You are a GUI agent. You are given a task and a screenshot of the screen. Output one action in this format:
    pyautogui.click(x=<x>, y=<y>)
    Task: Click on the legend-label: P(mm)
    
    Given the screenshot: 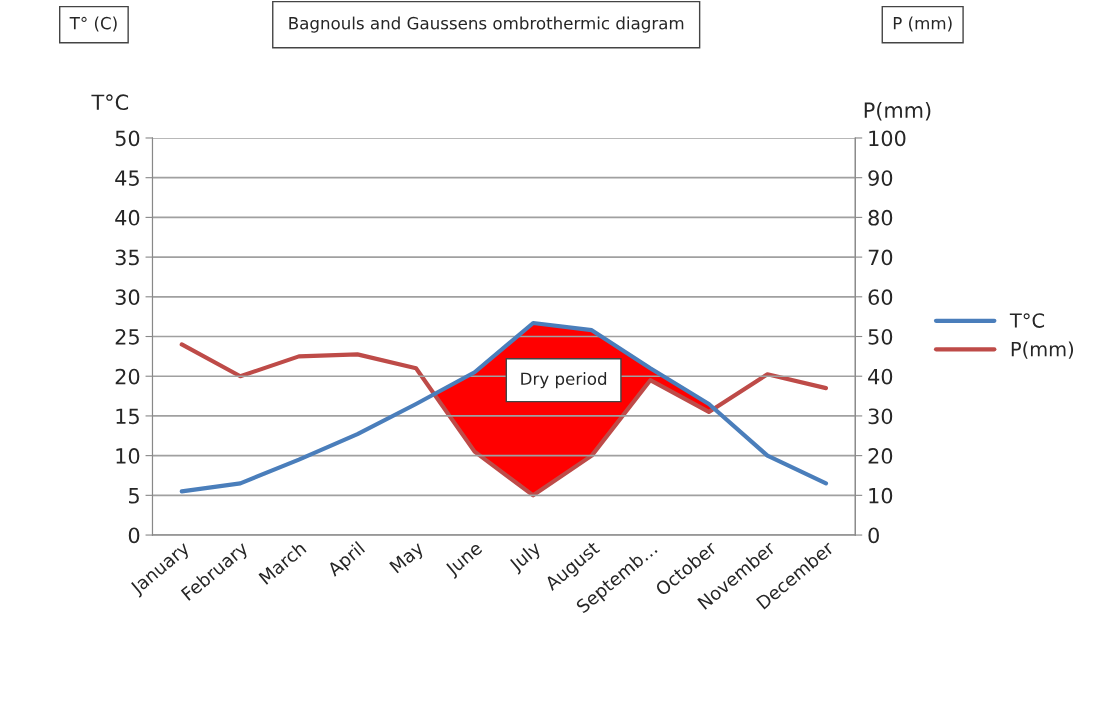 What is the action you would take?
    pyautogui.click(x=1042, y=350)
    